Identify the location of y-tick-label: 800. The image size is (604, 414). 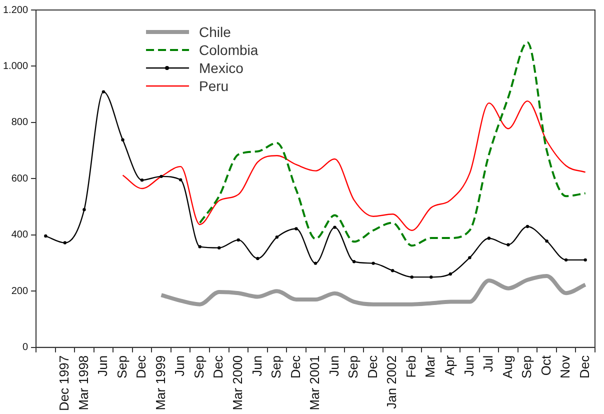
(19, 122).